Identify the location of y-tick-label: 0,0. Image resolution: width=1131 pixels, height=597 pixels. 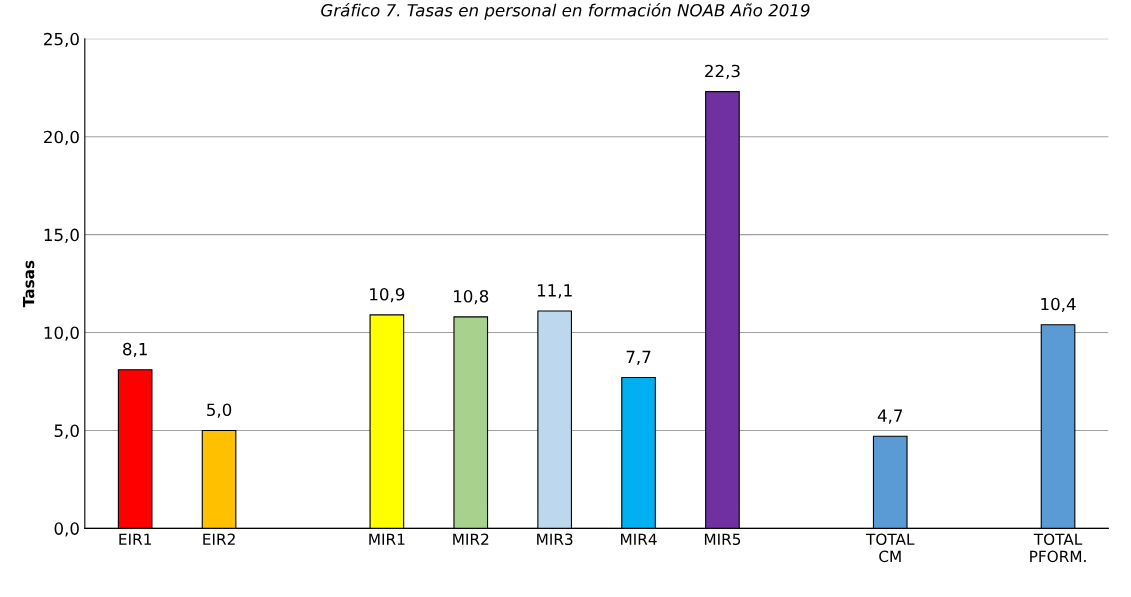
(66, 529).